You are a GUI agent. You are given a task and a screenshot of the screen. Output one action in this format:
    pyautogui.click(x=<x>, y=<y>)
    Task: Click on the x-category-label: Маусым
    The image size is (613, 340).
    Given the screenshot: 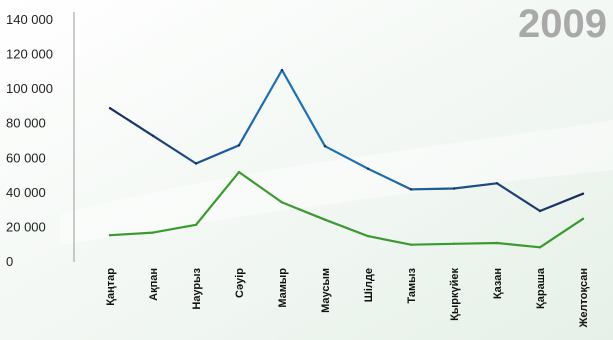 What is the action you would take?
    pyautogui.click(x=326, y=290)
    